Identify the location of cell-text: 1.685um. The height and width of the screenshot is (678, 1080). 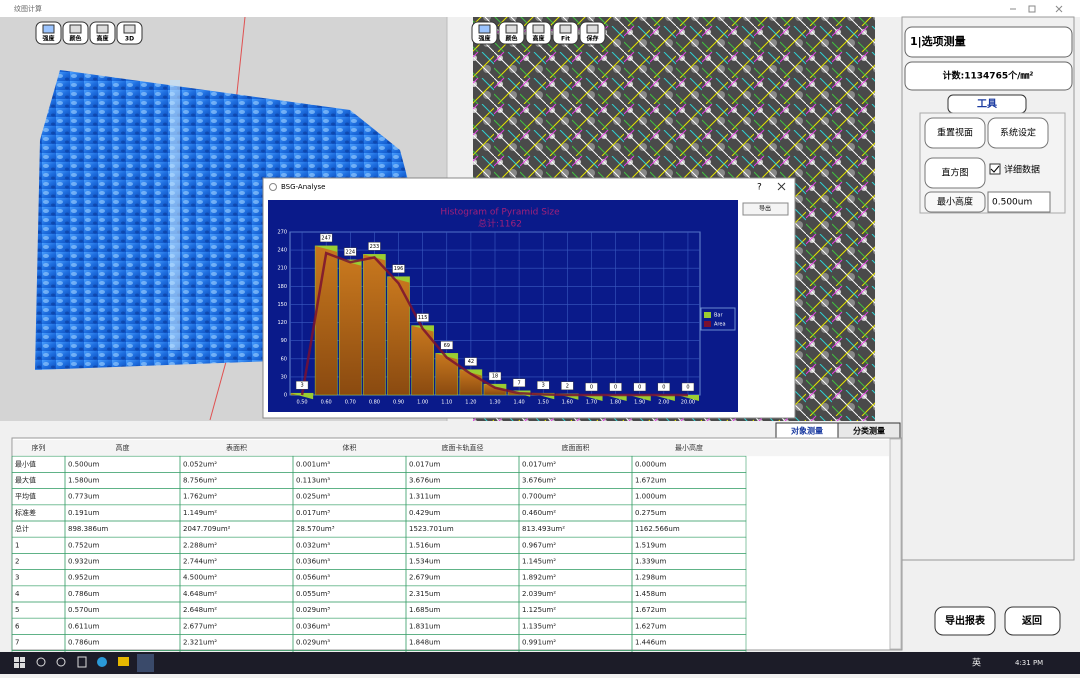
(424, 610).